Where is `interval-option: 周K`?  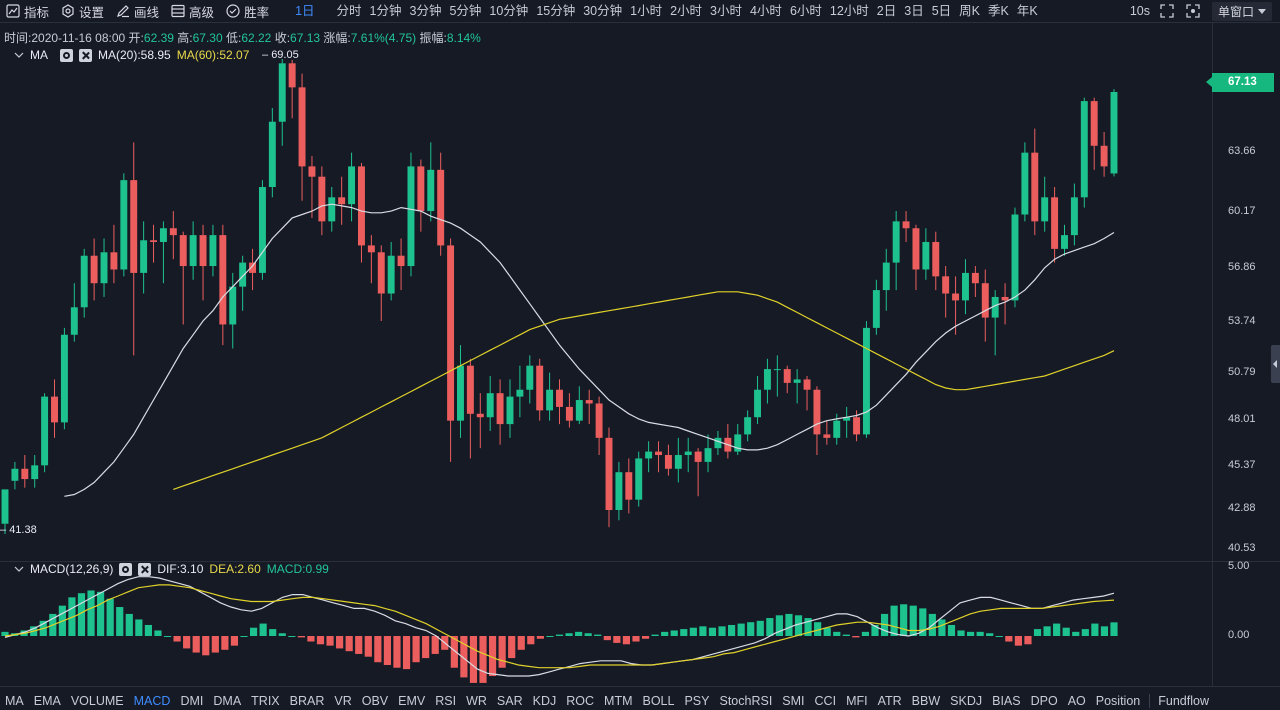
interval-option: 周K is located at coordinates (969, 11).